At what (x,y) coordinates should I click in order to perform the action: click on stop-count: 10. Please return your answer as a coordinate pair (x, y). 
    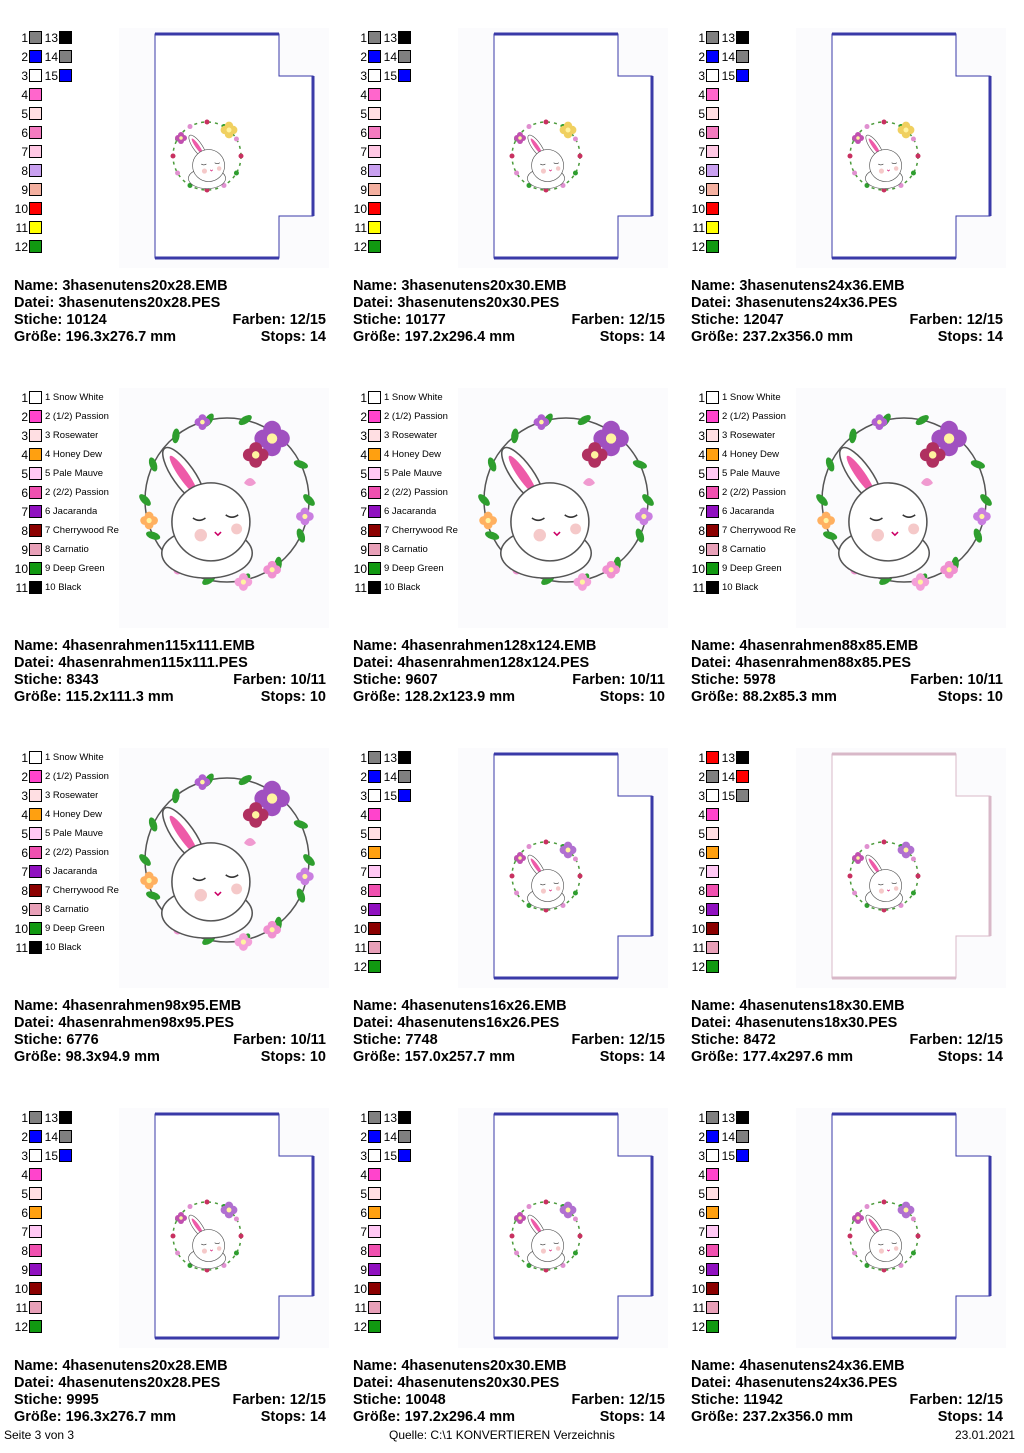
    Looking at the image, I should click on (994, 697).